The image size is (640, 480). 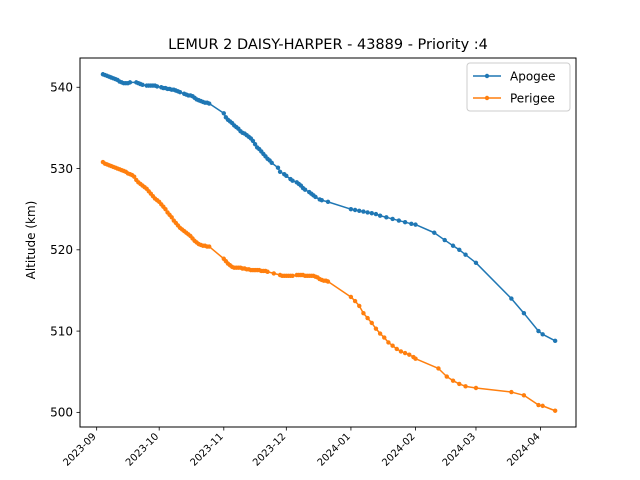 What do you see at coordinates (487, 76) in the screenshot?
I see `legend-marker-apogee` at bounding box center [487, 76].